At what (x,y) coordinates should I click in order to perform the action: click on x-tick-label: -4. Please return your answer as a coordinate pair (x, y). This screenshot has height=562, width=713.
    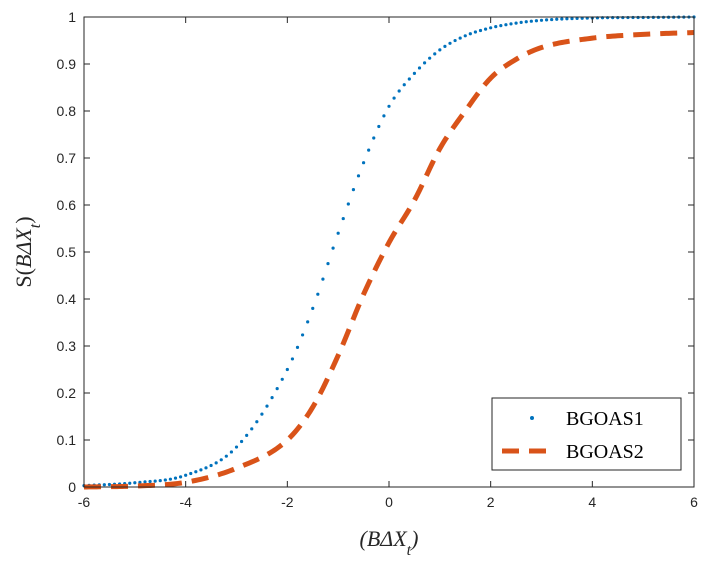
    Looking at the image, I should click on (185, 502).